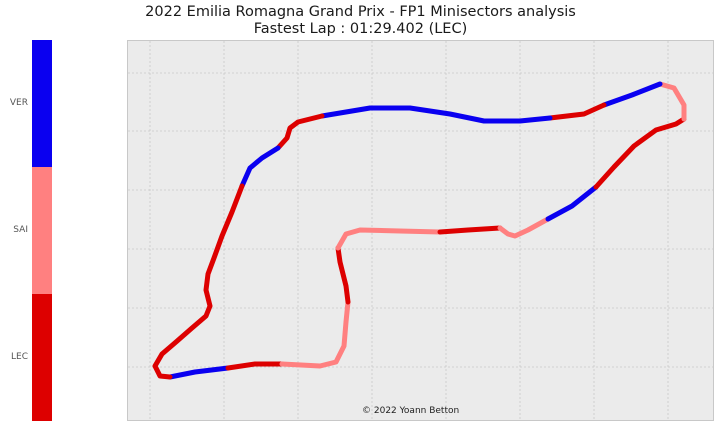 Image resolution: width=721 pixels, height=428 pixels. I want to click on colorbar-label-ver: VER, so click(18, 102).